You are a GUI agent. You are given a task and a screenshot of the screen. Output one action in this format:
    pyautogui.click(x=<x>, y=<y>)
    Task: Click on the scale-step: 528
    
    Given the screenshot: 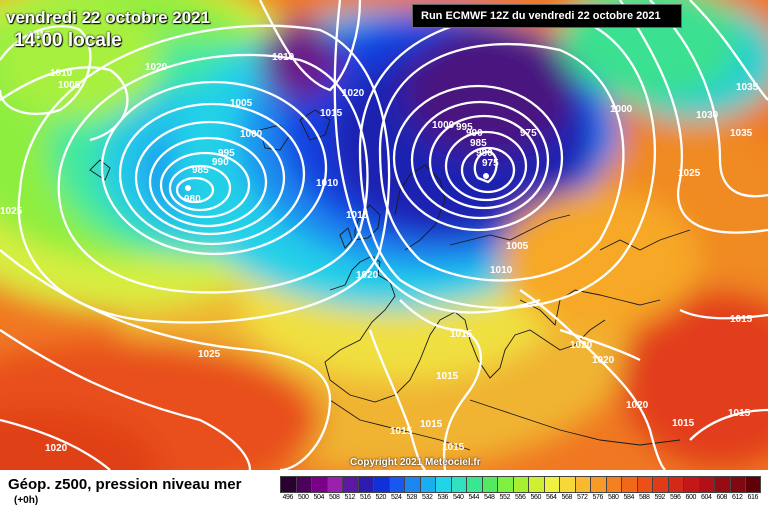 What is the action you would take?
    pyautogui.click(x=412, y=488)
    